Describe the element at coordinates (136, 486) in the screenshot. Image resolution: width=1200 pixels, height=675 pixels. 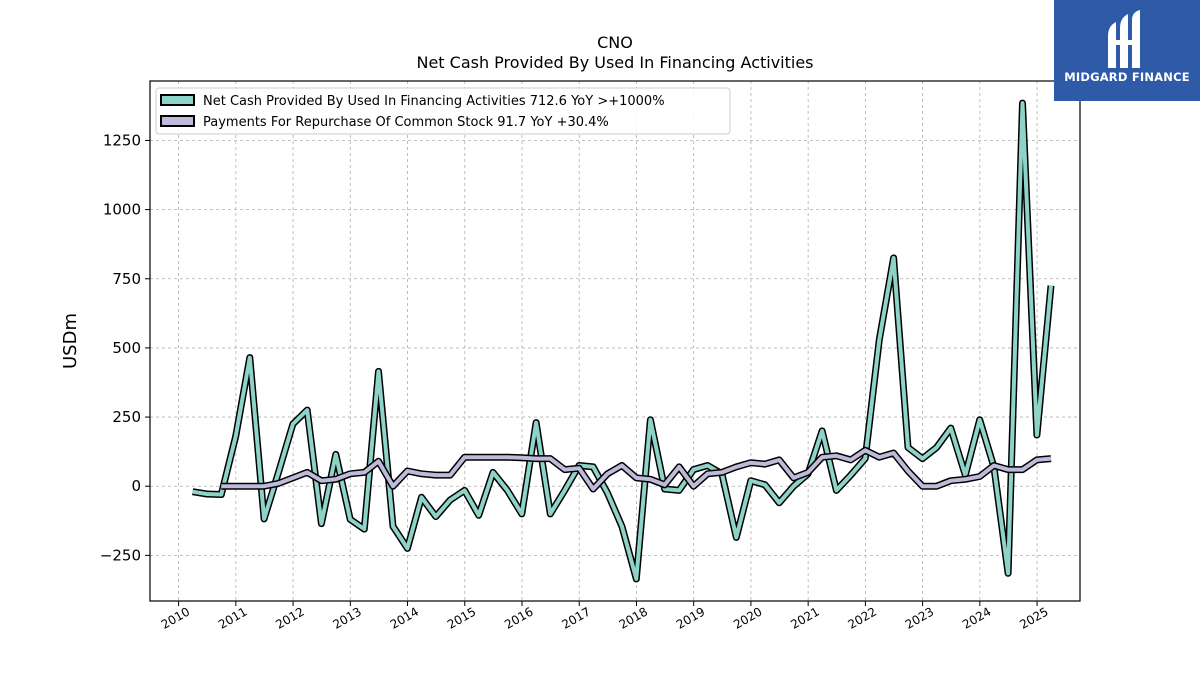
I see `y-tick-label: 0` at that location.